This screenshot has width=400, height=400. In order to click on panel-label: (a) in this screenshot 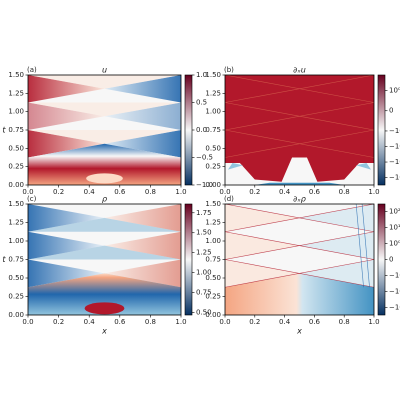, I will do `click(32, 70)`.